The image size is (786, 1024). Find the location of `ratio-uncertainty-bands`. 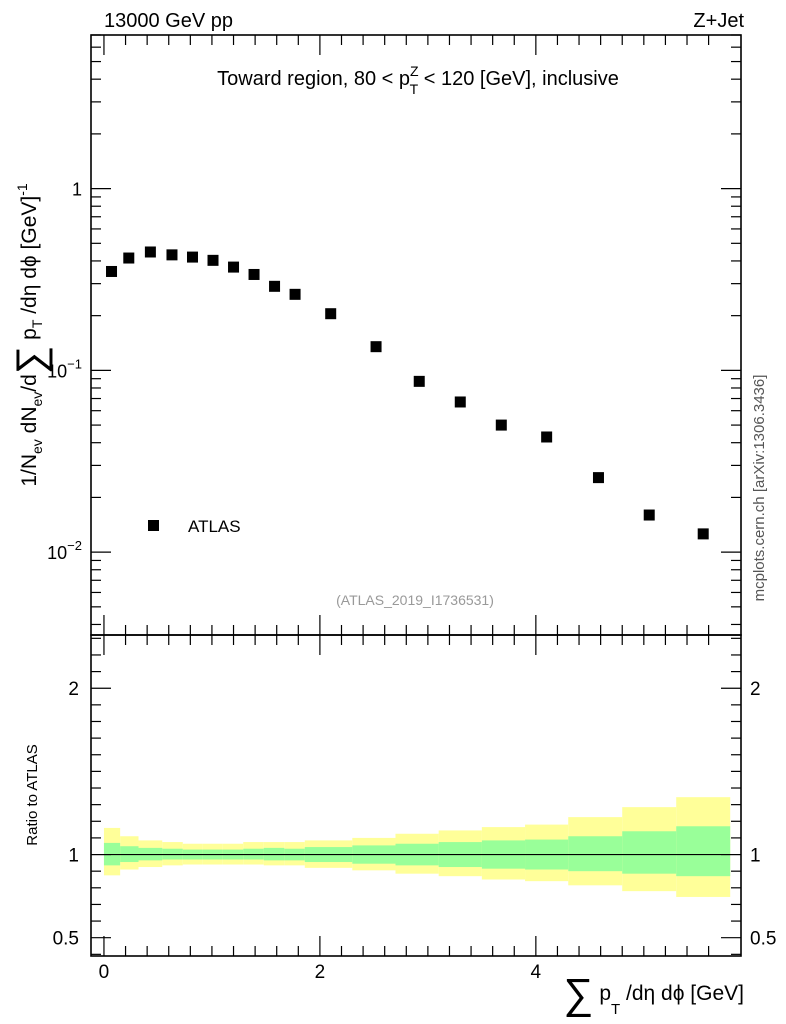

ratio-uncertainty-bands is located at coordinates (417, 847).